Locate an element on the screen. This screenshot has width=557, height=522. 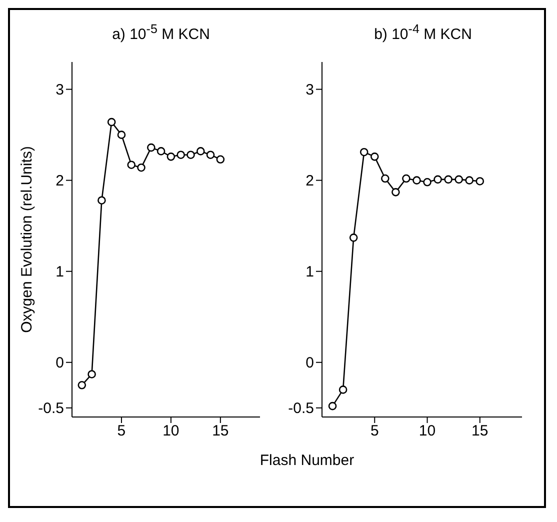
y-axis-title: Oxygen Evolution (rel.Units) is located at coordinates (27, 239).